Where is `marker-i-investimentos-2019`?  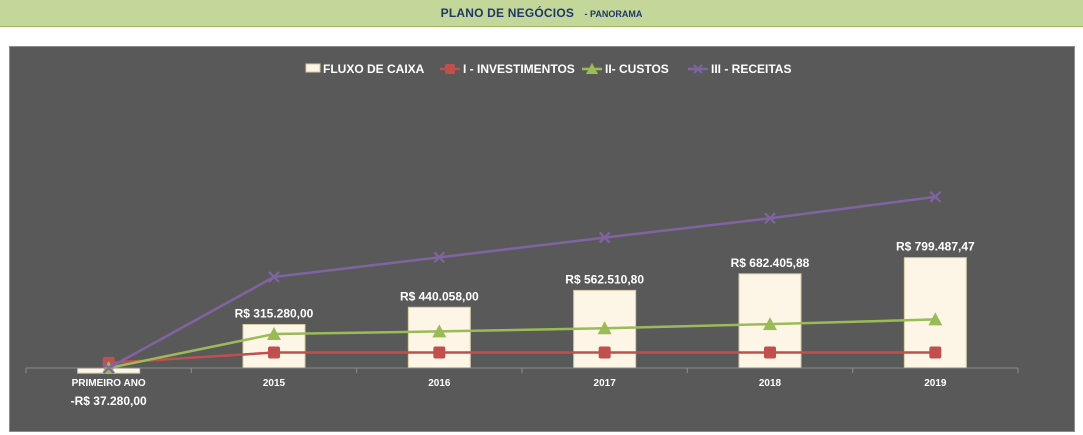 marker-i-investimentos-2019 is located at coordinates (935, 352).